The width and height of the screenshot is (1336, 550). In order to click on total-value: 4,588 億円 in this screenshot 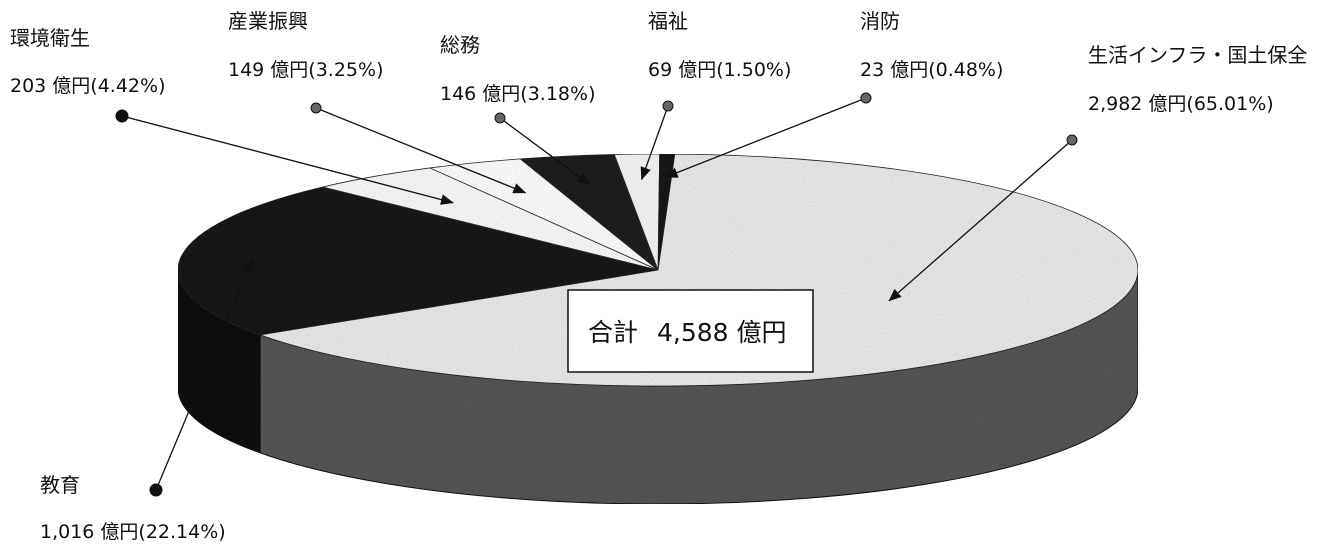, I will do `click(722, 332)`.